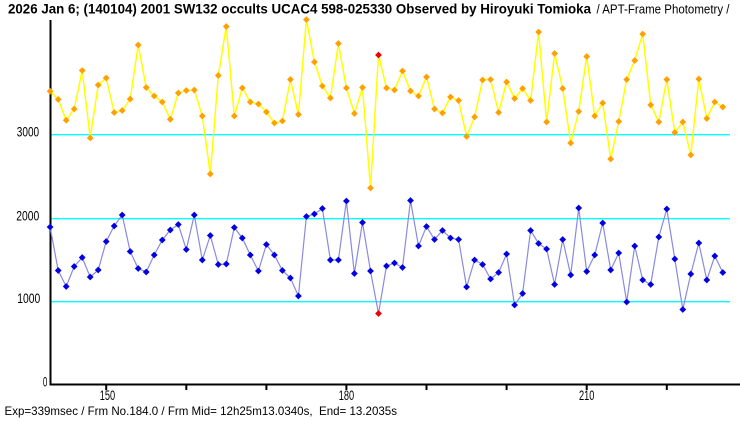  I want to click on svg-text: 180, so click(346, 395).